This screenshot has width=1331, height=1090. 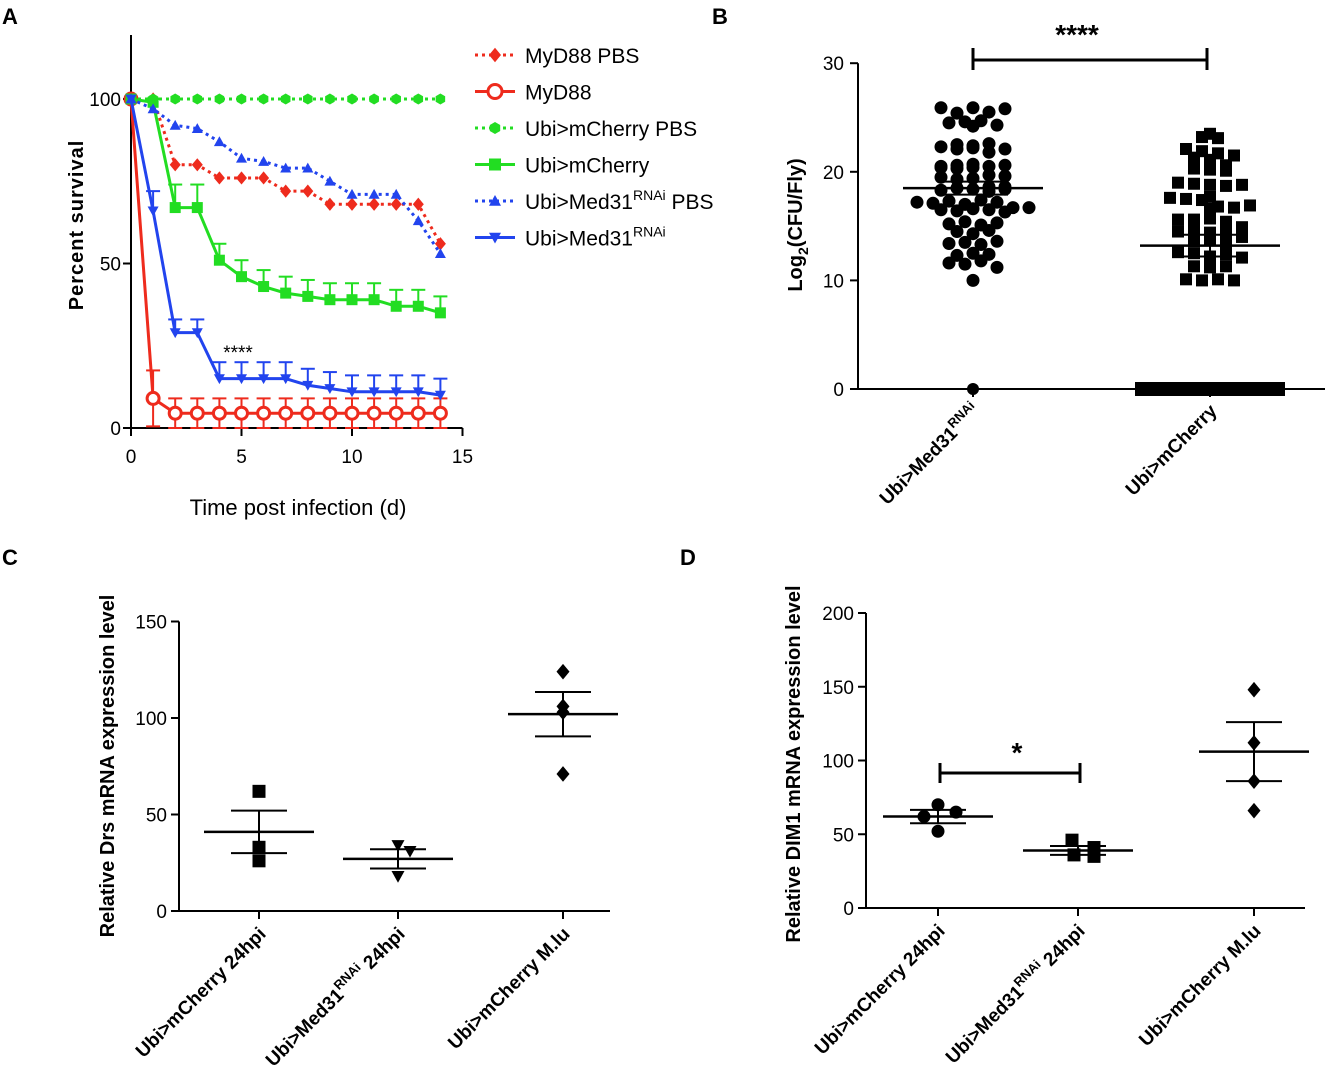 I want to click on category-label: Ubi>mCherry, so click(x=1172, y=450).